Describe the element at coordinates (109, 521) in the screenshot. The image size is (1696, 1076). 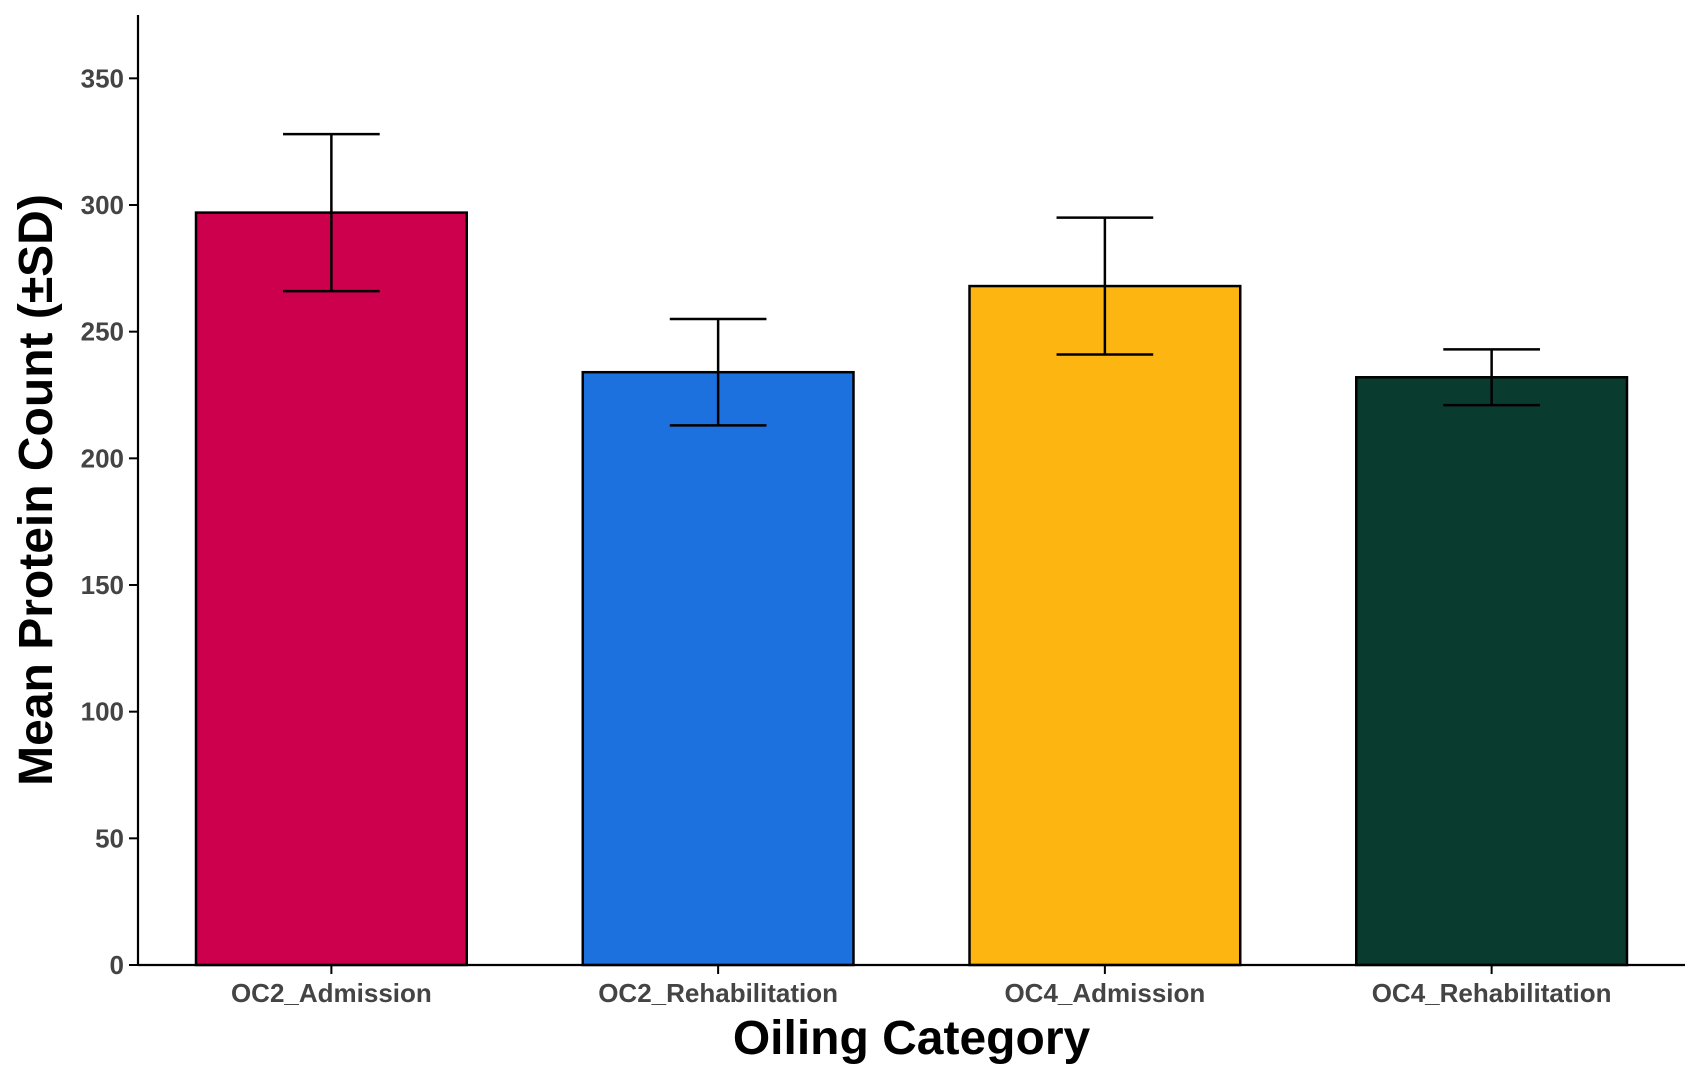
I see `y-ticks-group: 0 50 100 150 200 250 300 350` at that location.